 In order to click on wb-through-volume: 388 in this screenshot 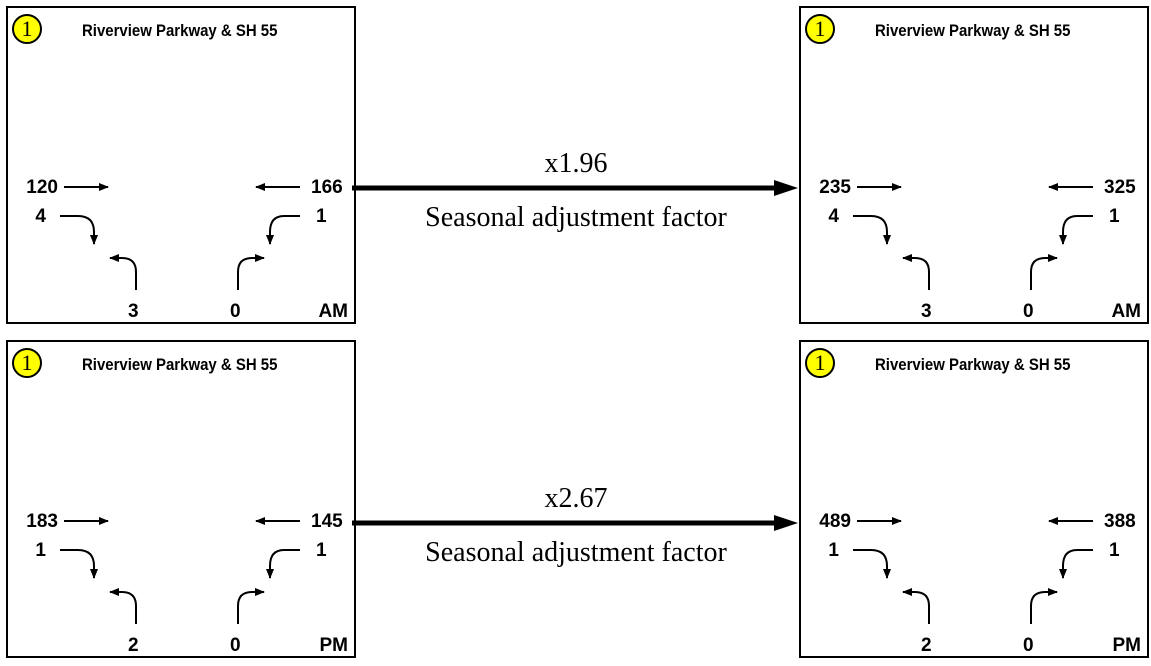, I will do `click(1120, 521)`.